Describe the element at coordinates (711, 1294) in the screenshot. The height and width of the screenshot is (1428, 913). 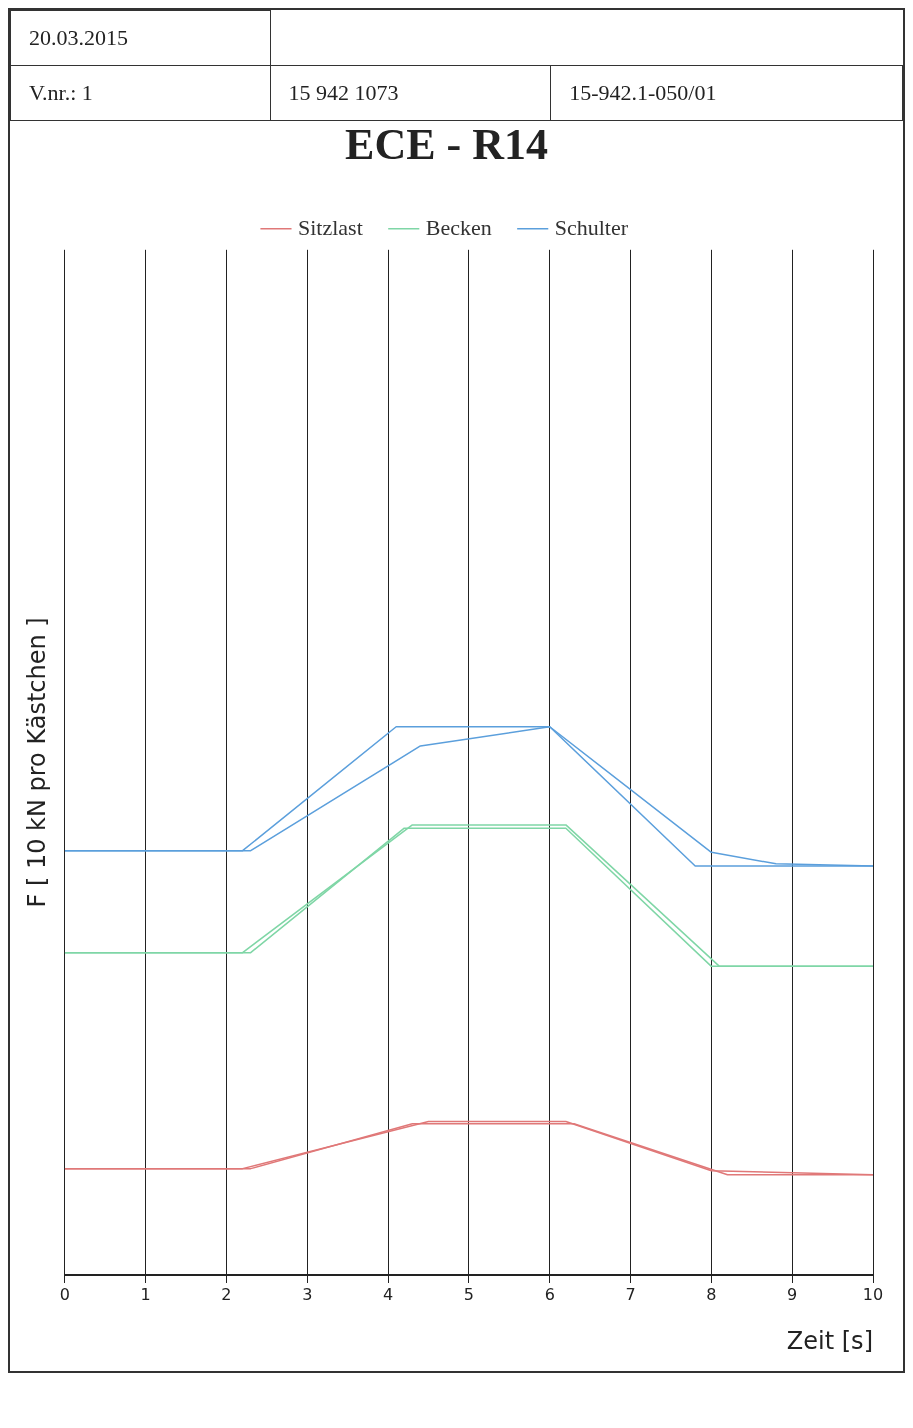
I see `x-tick-label: 8` at that location.